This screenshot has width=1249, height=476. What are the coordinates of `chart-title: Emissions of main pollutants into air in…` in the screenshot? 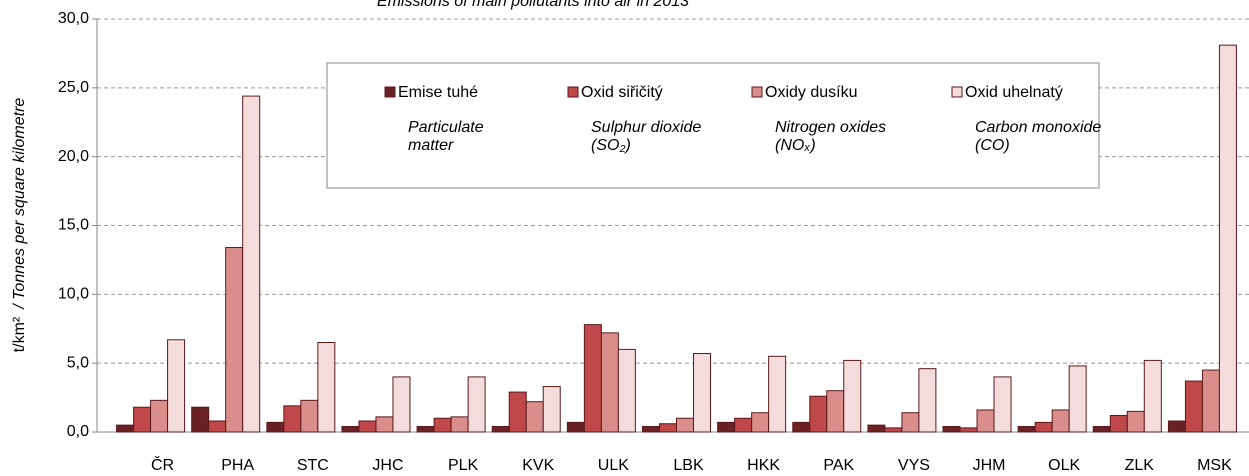 It's located at (533, 5).